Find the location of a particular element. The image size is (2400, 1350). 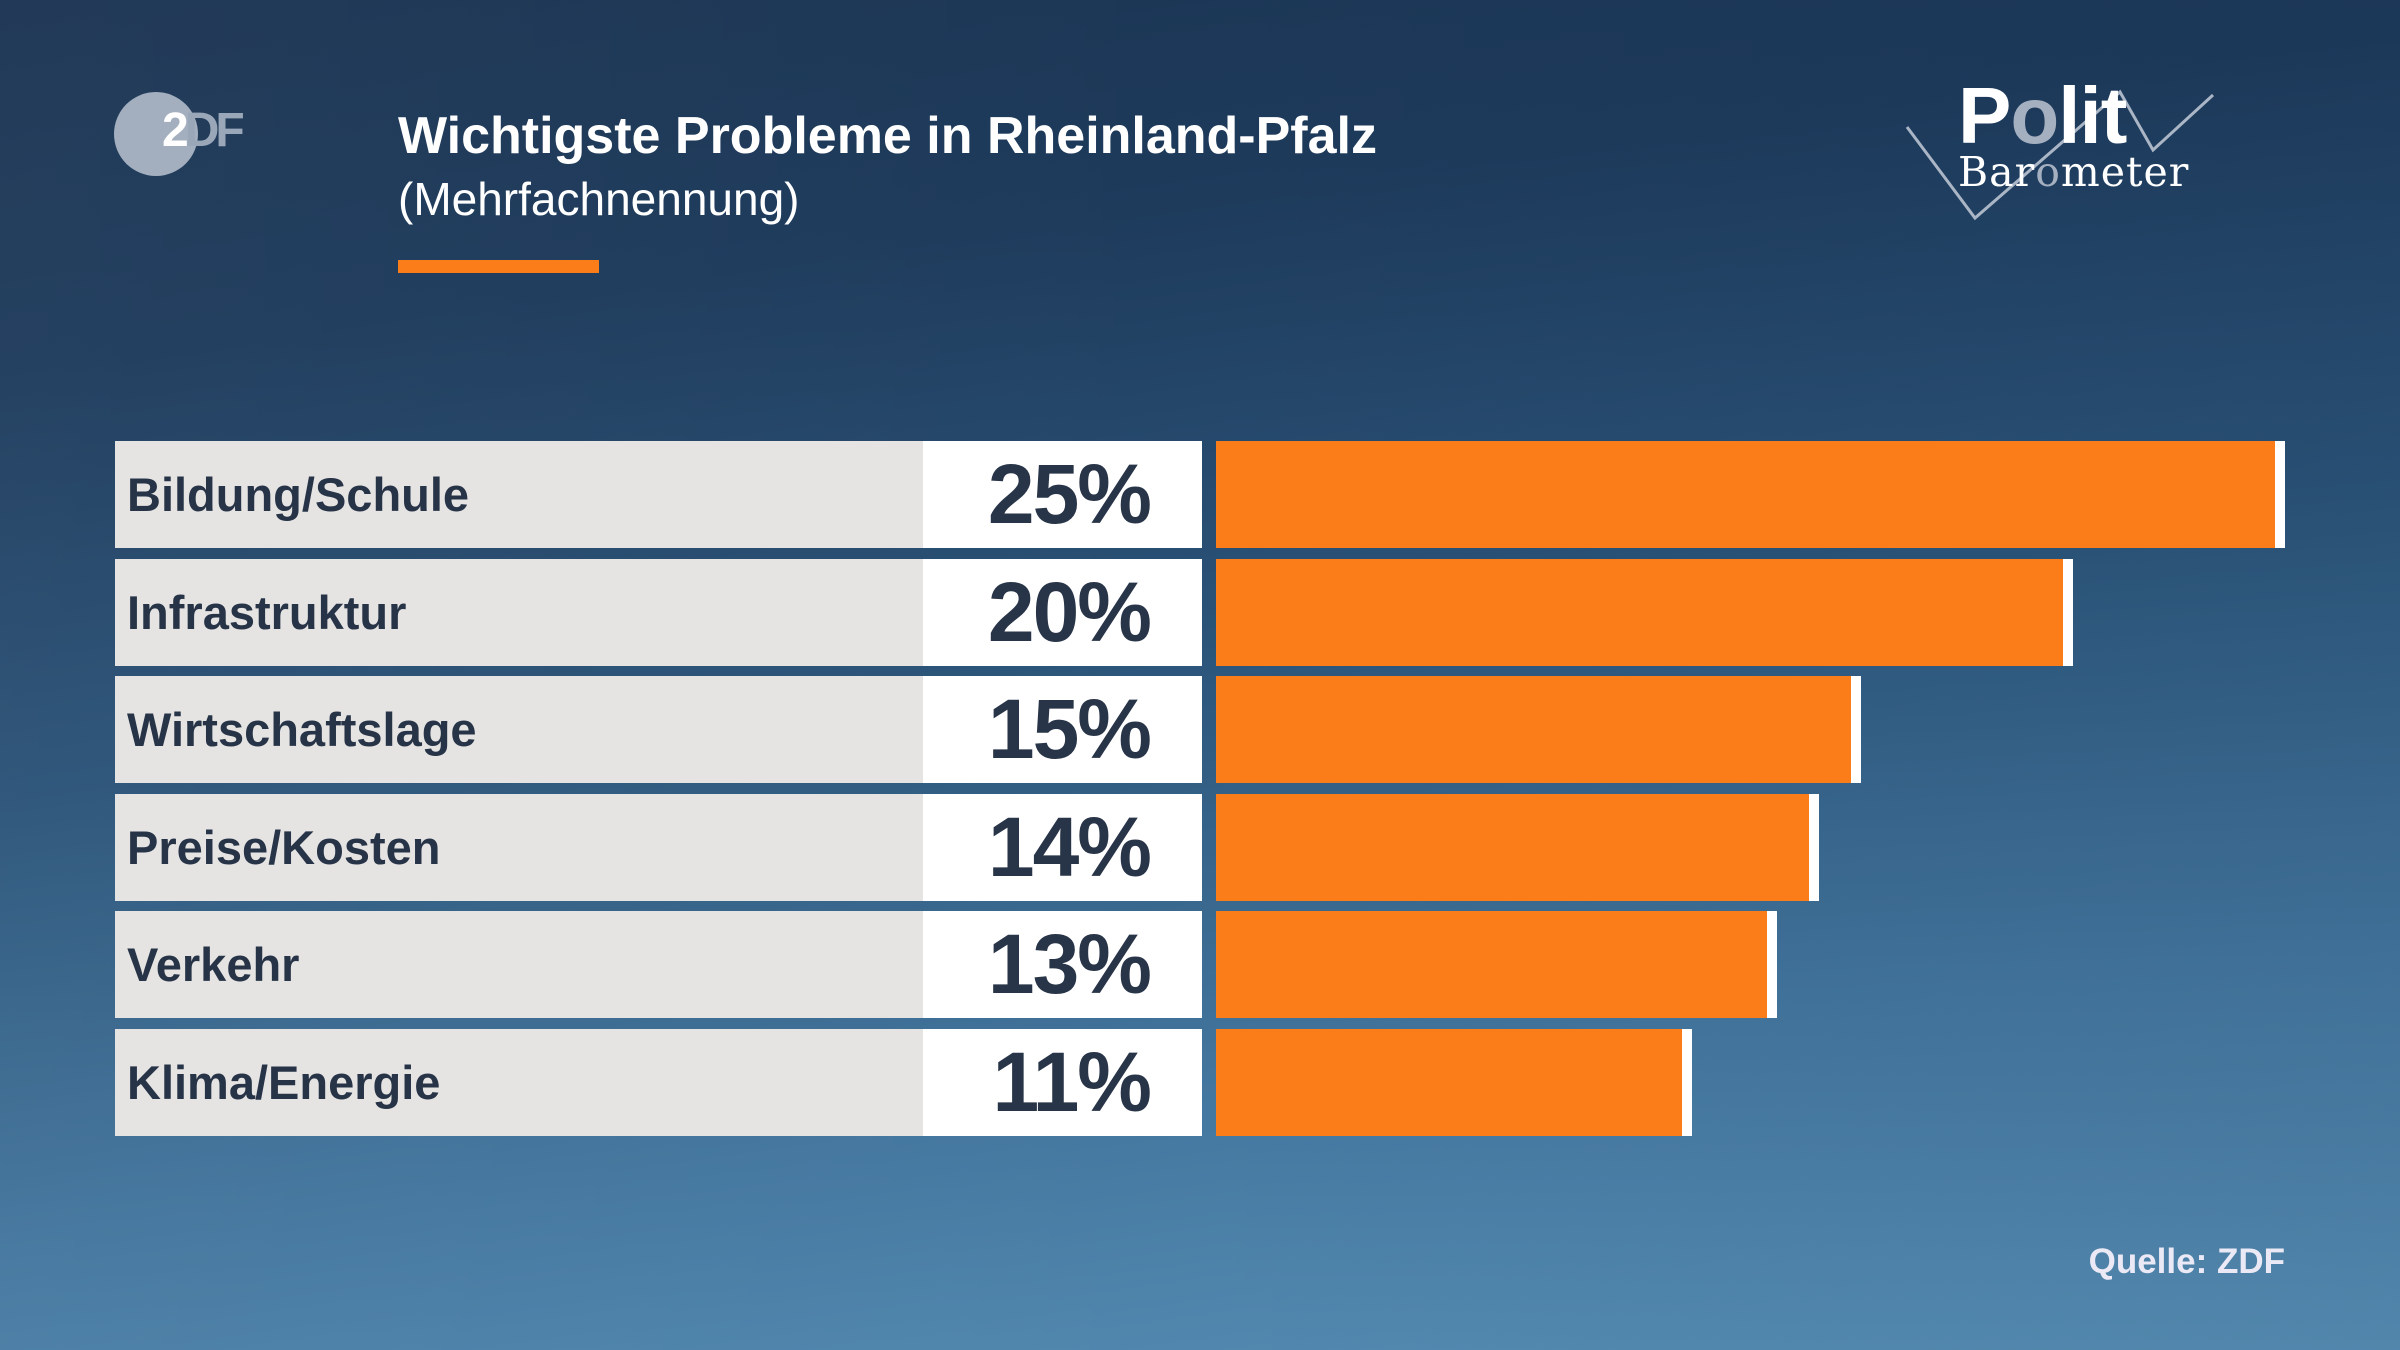

chart-row: Preise/Kosten 14% is located at coordinates (1215, 847).